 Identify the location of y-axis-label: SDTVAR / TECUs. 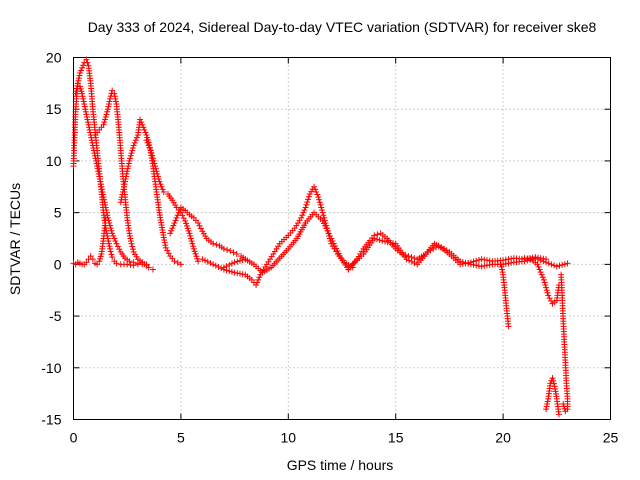
(15, 239).